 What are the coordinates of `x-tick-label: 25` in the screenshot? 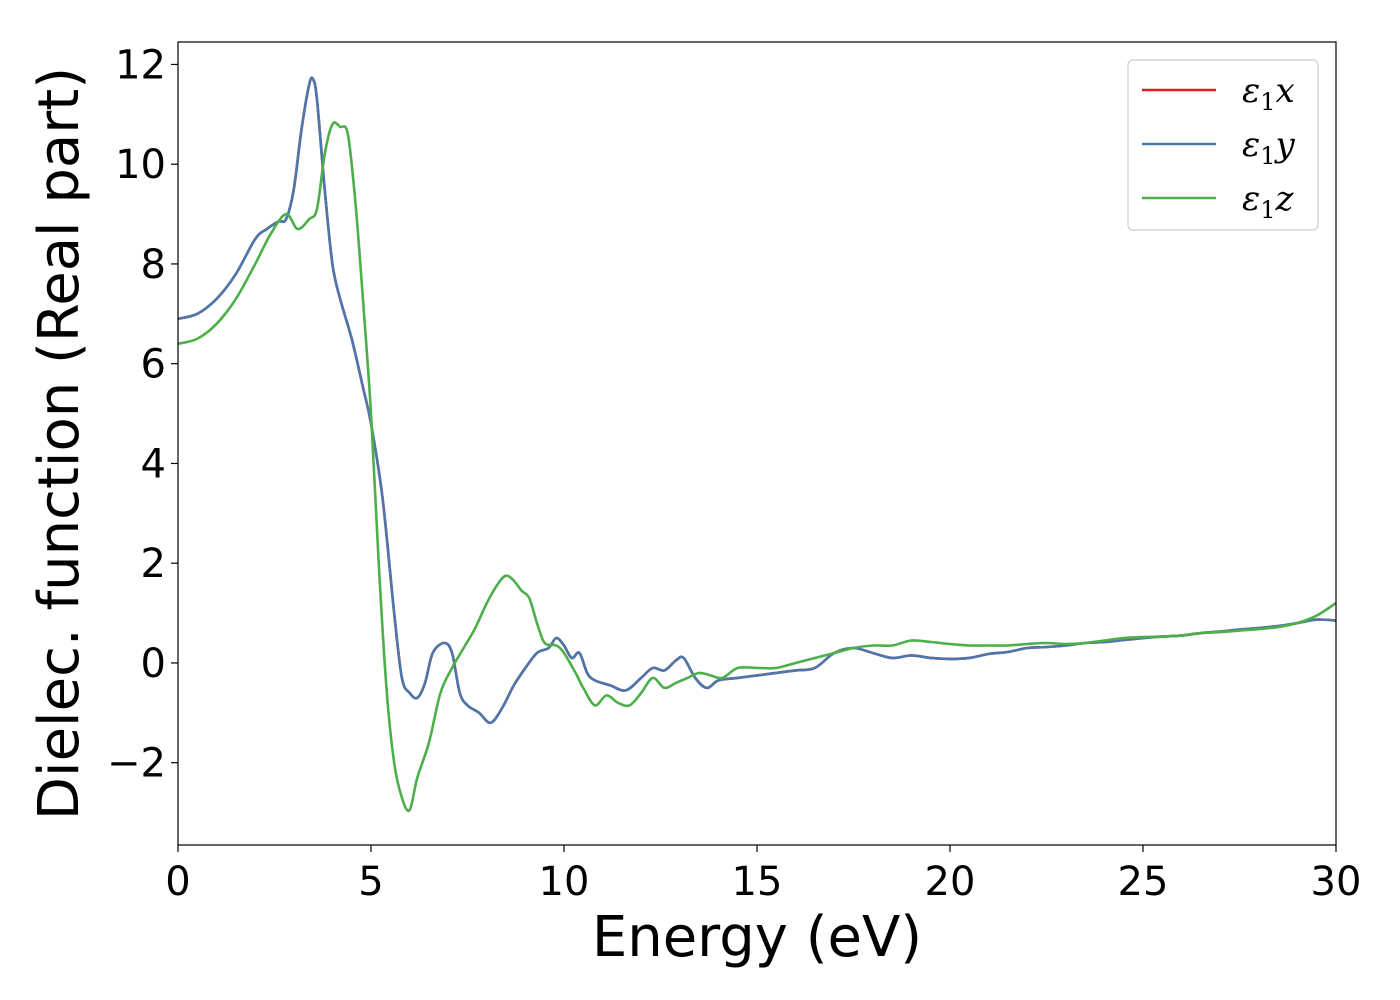 It's located at (1143, 882).